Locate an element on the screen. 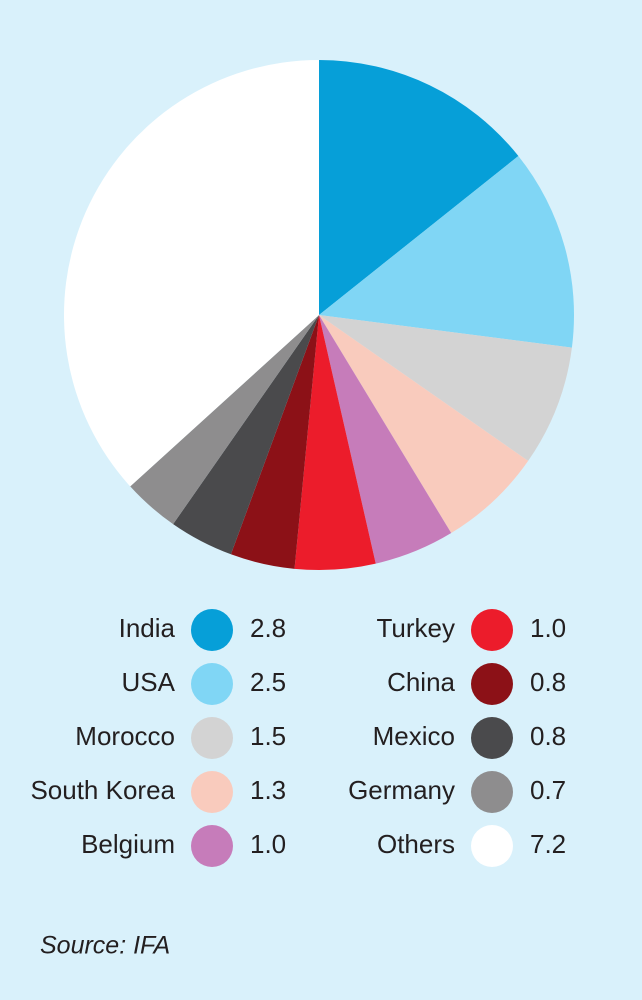  legend-value: 0.7 is located at coordinates (548, 790).